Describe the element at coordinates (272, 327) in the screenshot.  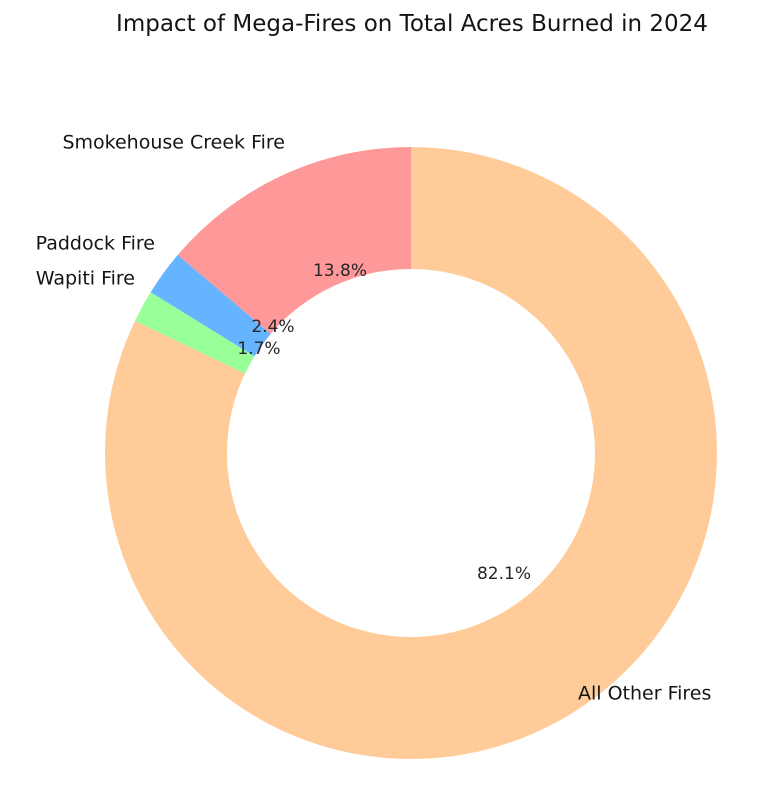
I see `pct-label-paddock-fire: 2.4%` at that location.